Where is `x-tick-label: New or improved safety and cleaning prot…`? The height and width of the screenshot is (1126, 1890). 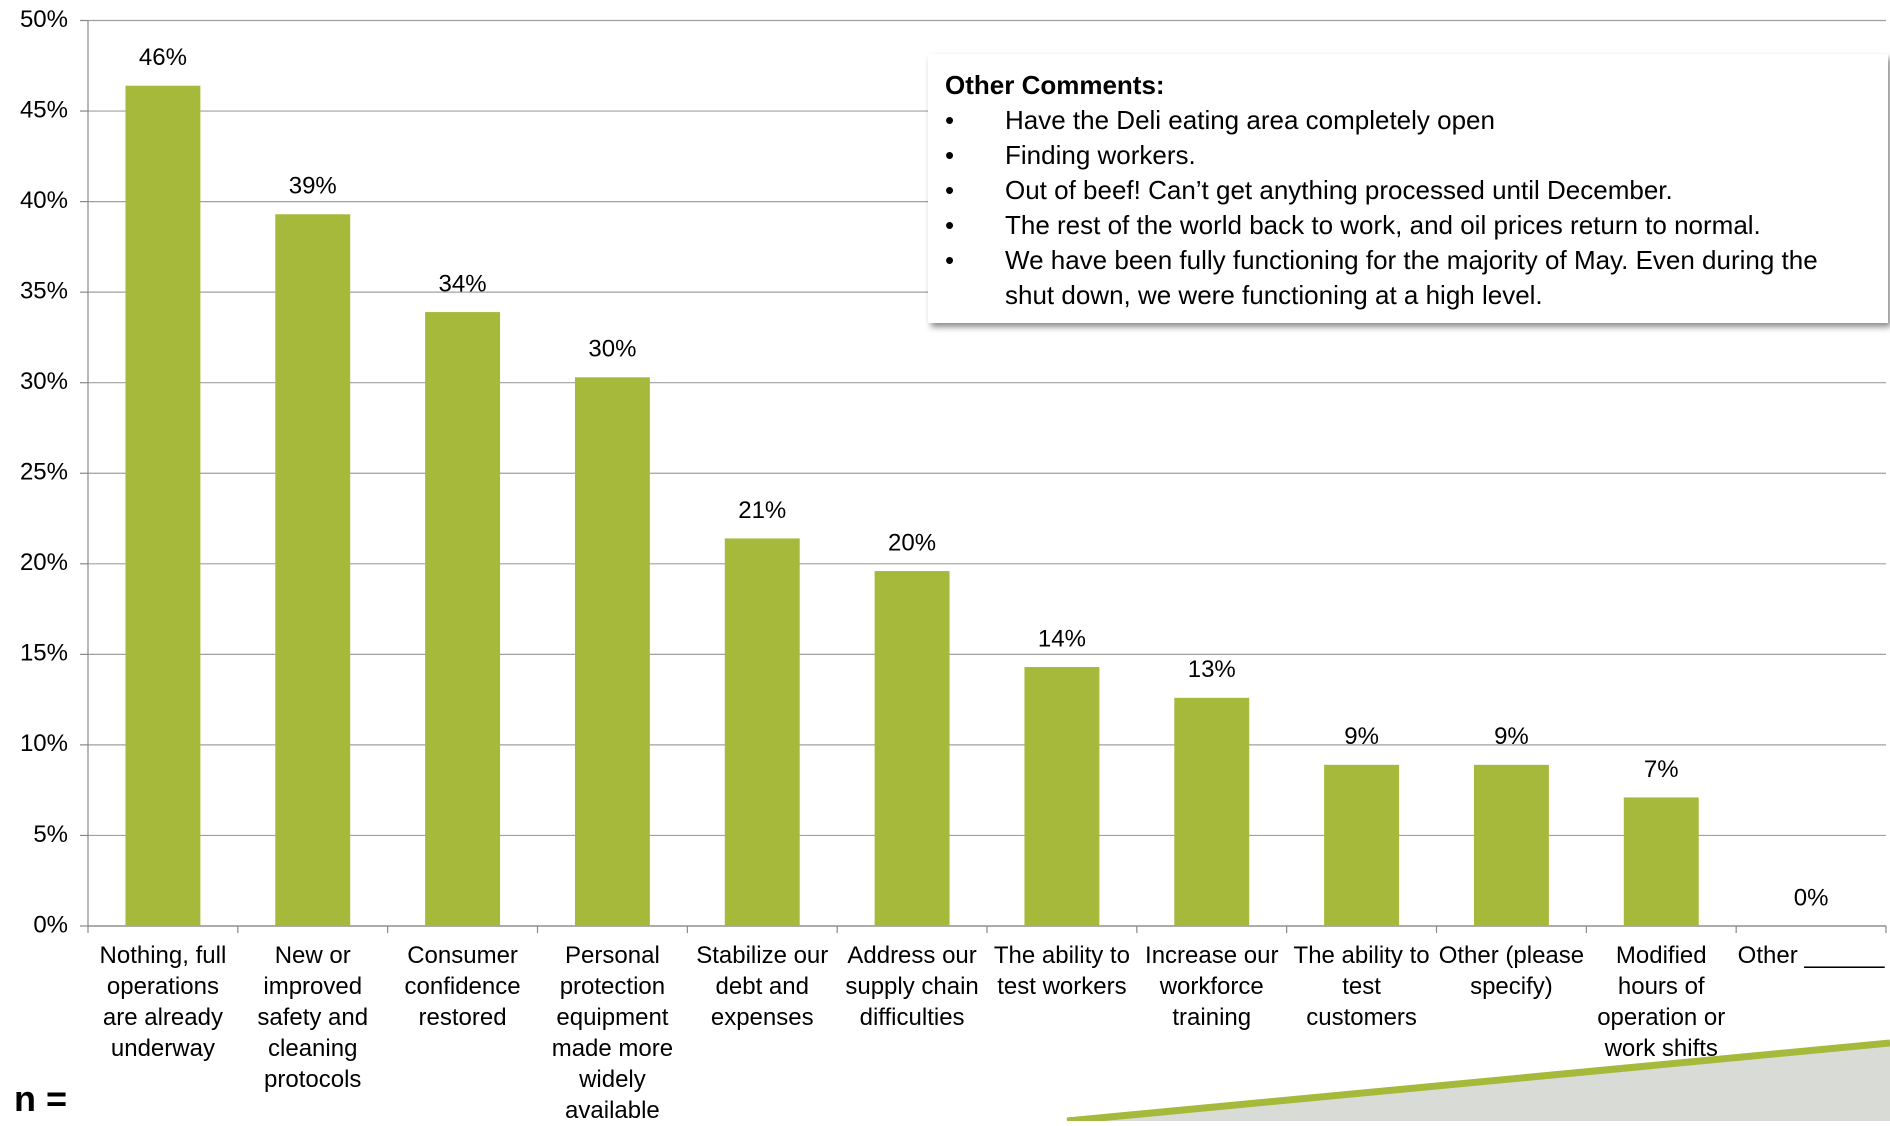 x-tick-label: New or improved safety and cleaning prot… is located at coordinates (313, 1017).